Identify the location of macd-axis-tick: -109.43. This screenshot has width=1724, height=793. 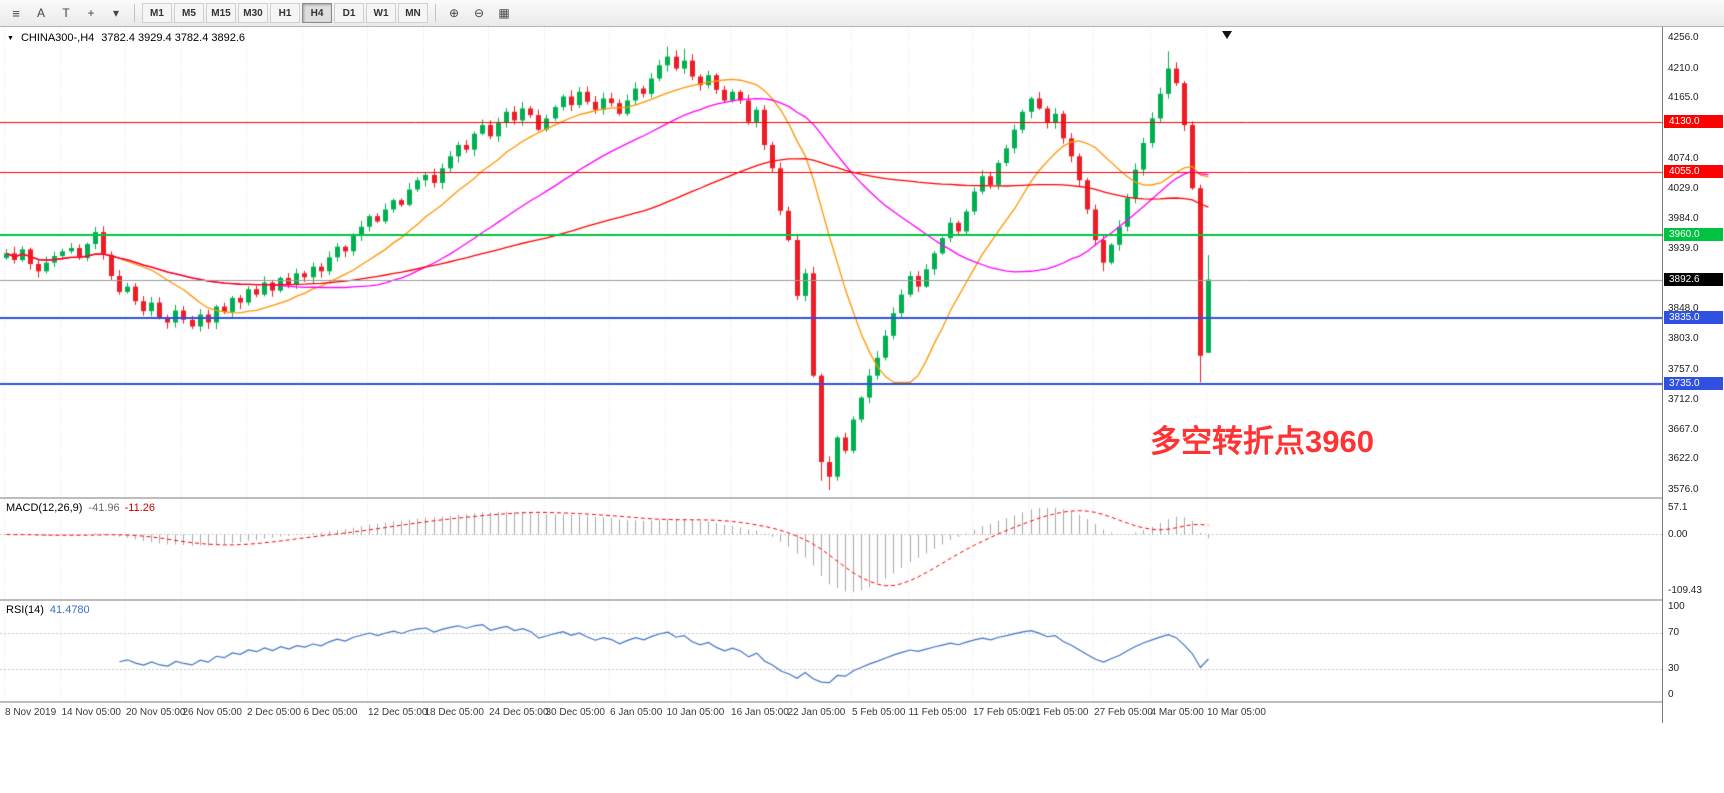
(1685, 590).